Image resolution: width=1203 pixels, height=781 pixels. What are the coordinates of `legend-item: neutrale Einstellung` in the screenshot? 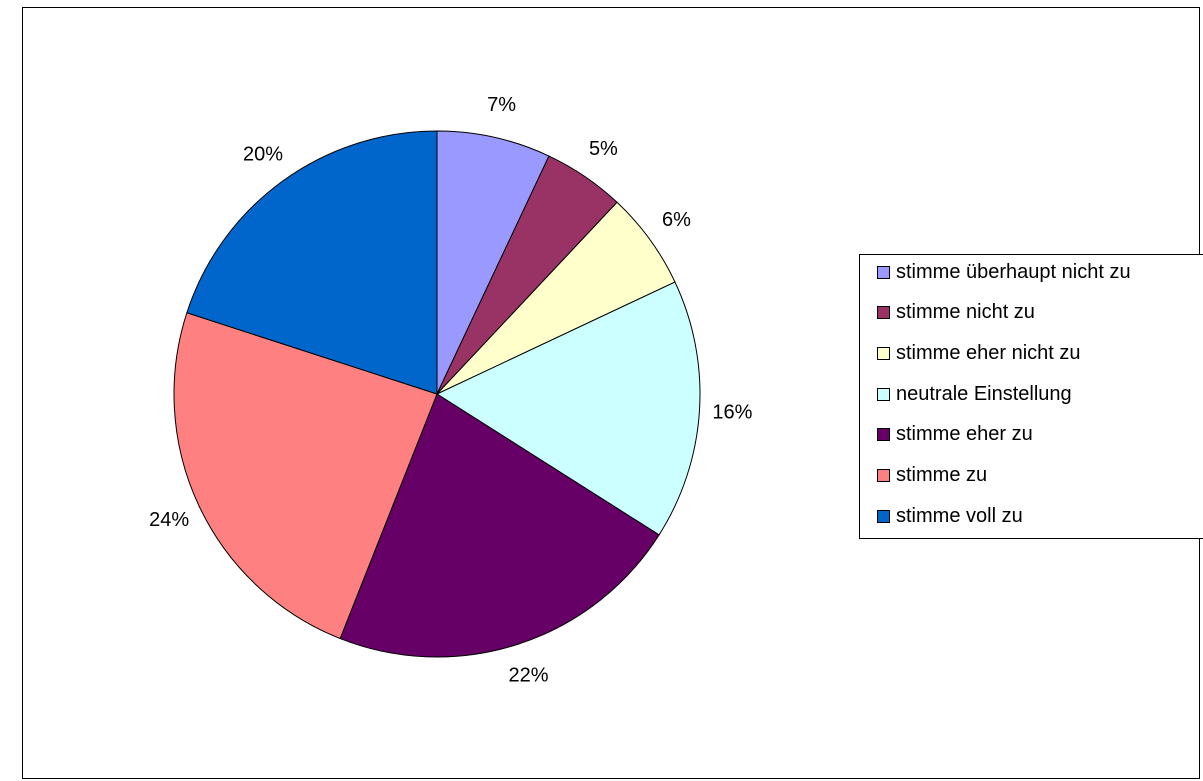 It's located at (974, 394).